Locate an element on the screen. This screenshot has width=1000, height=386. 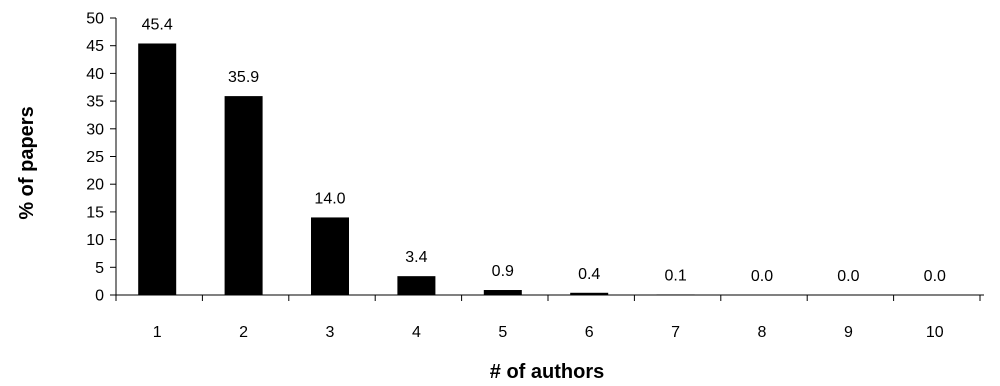
x-tick-label: 5 is located at coordinates (502, 332).